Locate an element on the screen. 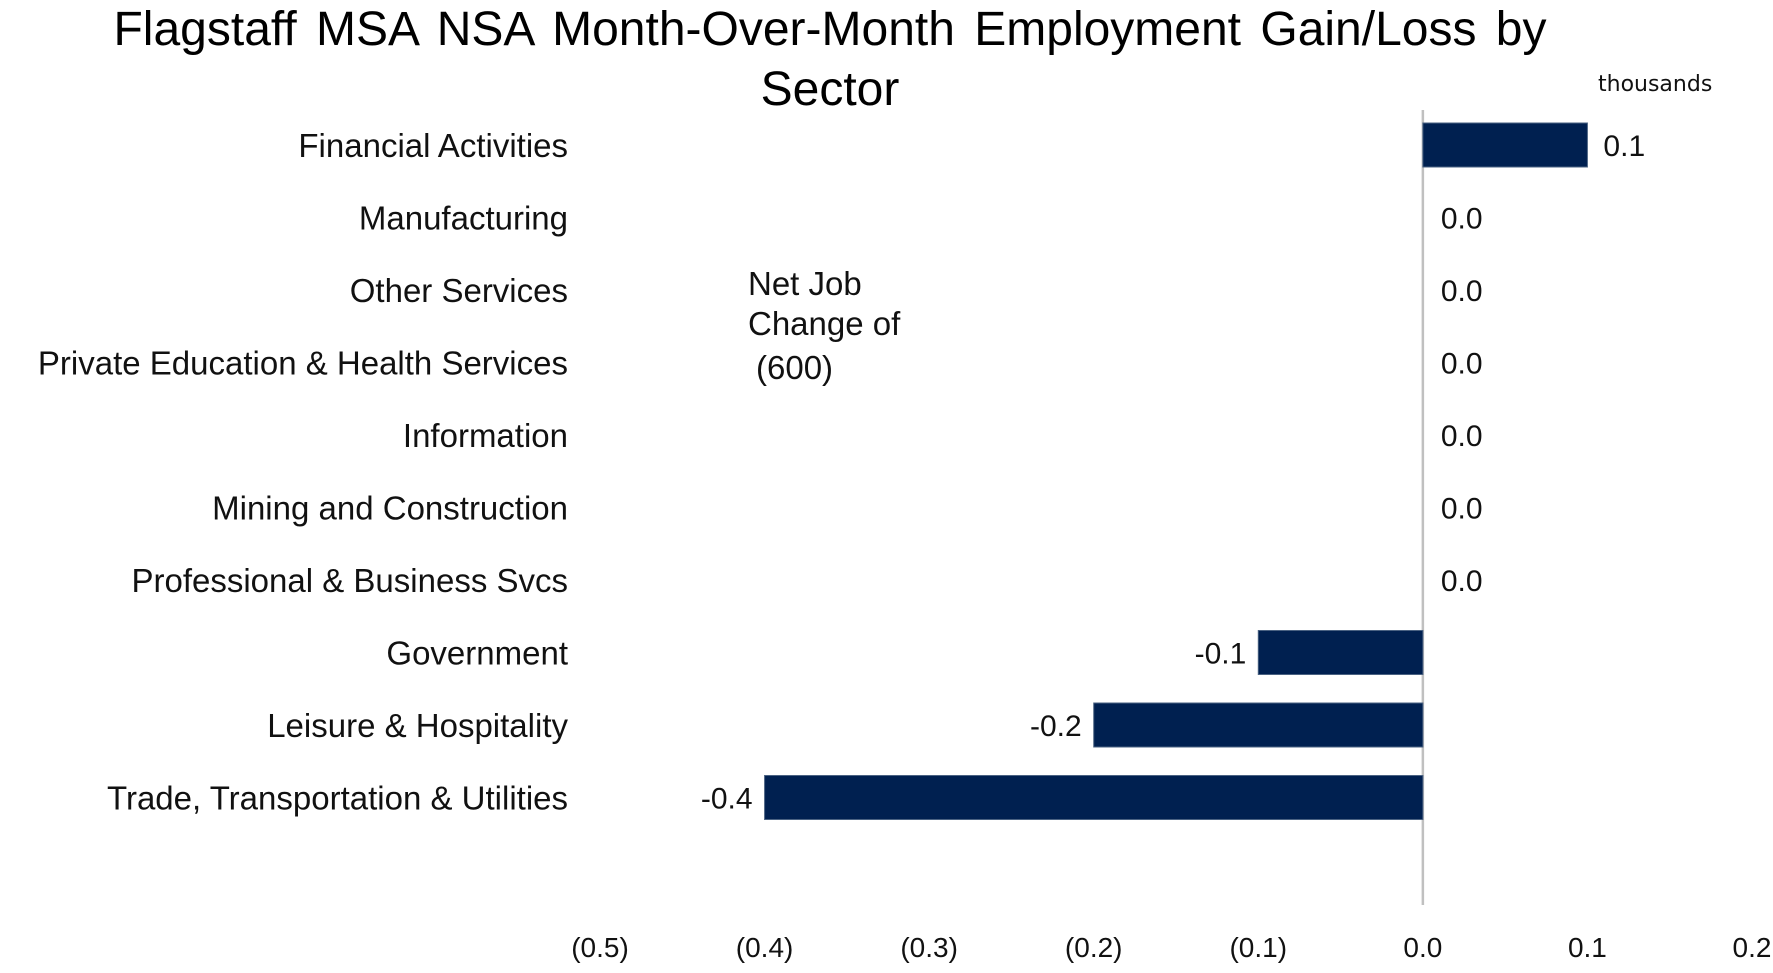  x-tick-label: (0.5) is located at coordinates (600, 947).